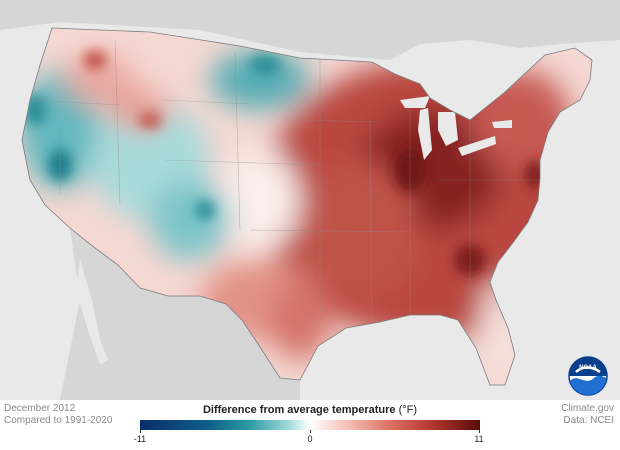 The height and width of the screenshot is (450, 620). What do you see at coordinates (310, 30) in the screenshot?
I see `canada-land` at bounding box center [310, 30].